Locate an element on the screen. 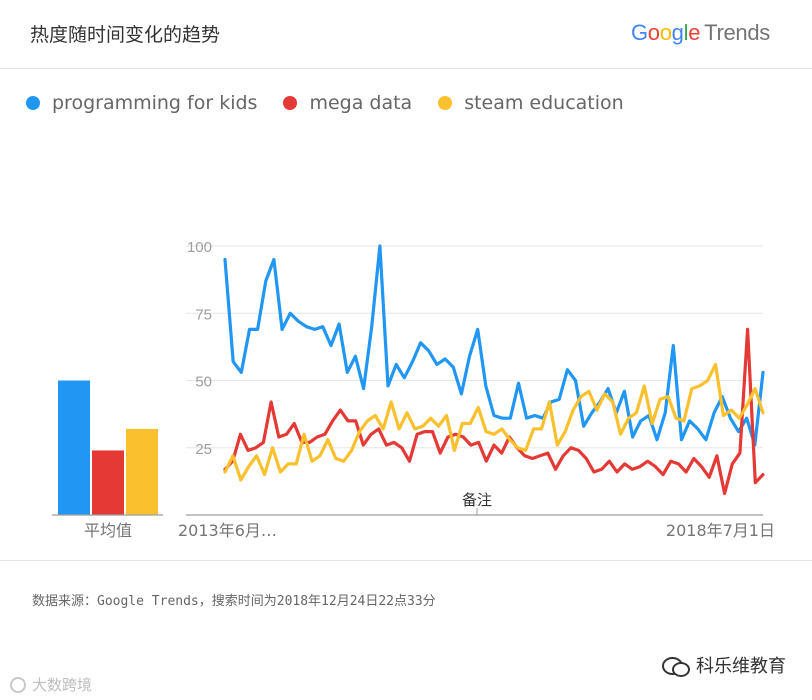 The width and height of the screenshot is (812, 700). legend-item-programming-for-kids: programming for kids is located at coordinates (141, 103).